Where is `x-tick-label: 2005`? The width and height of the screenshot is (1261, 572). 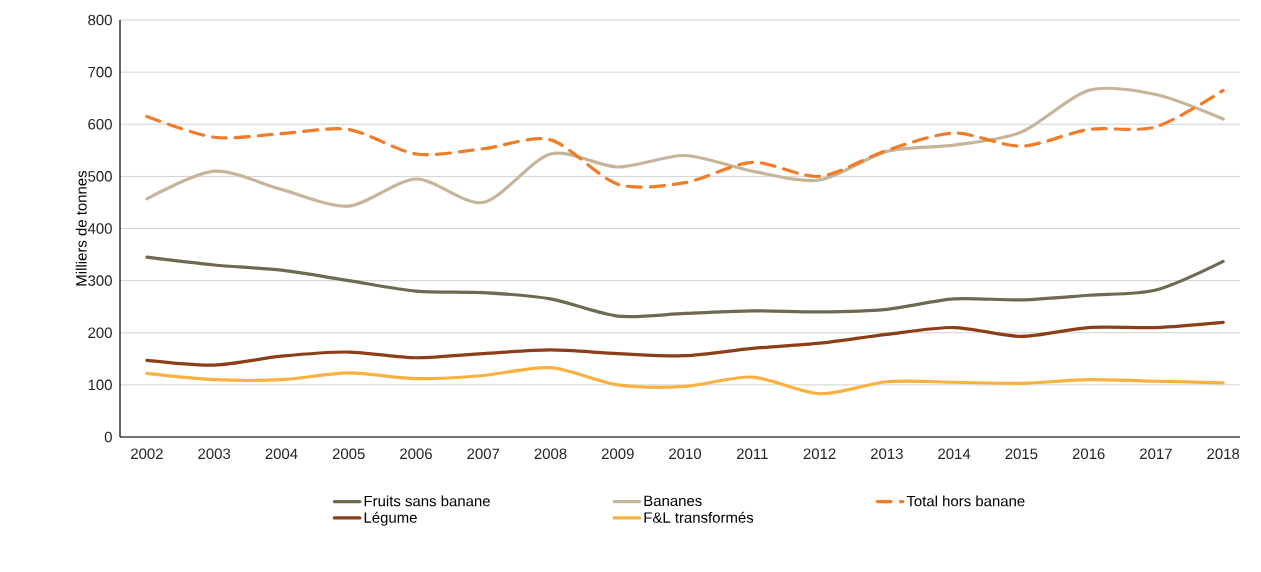 x-tick-label: 2005 is located at coordinates (348, 454).